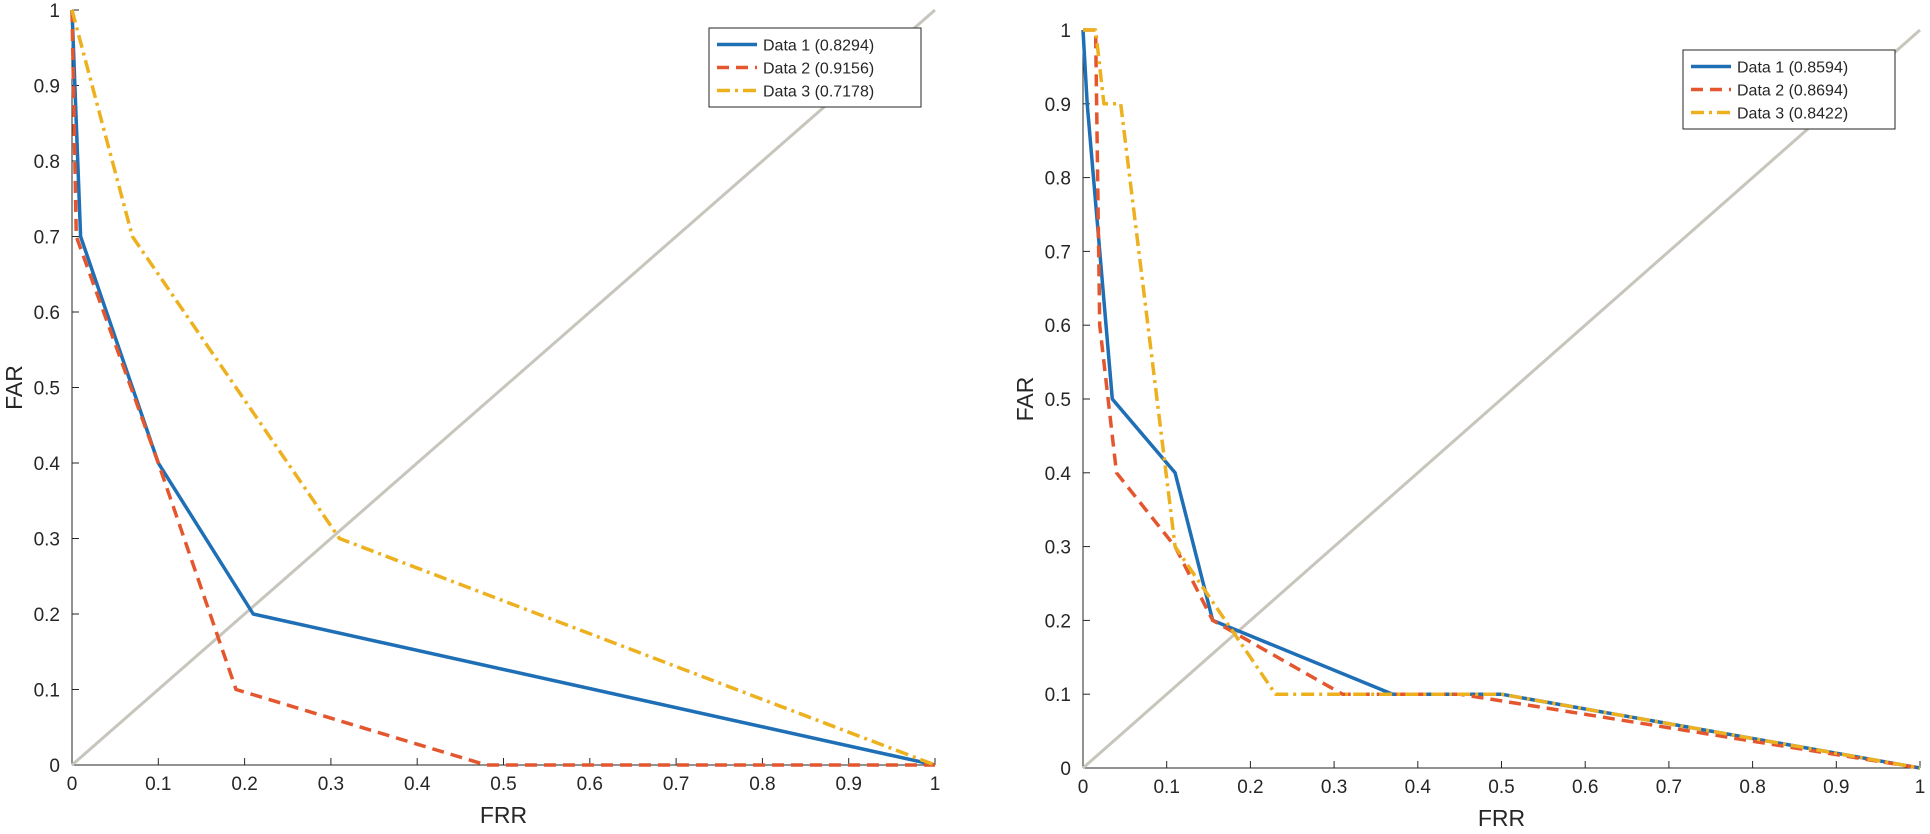 This screenshot has height=834, width=1930. What do you see at coordinates (1792, 114) in the screenshot?
I see `legend-label-data-3: Data 3 (0.8422)` at bounding box center [1792, 114].